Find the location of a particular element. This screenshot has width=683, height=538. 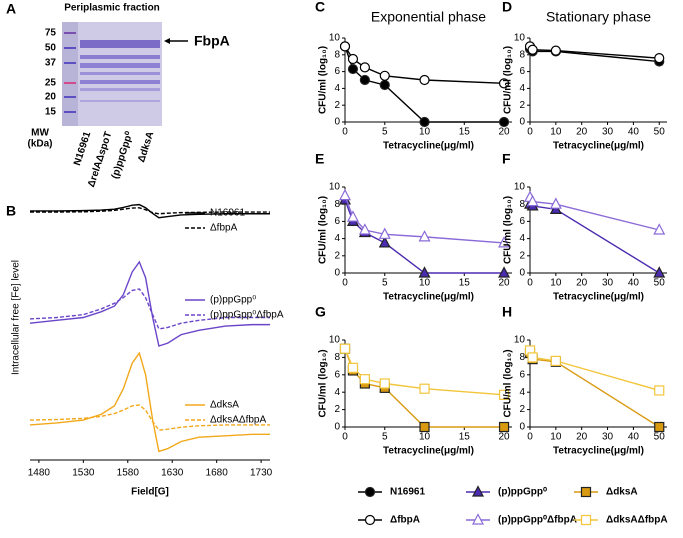

x-tick-label: 50 is located at coordinates (660, 437).